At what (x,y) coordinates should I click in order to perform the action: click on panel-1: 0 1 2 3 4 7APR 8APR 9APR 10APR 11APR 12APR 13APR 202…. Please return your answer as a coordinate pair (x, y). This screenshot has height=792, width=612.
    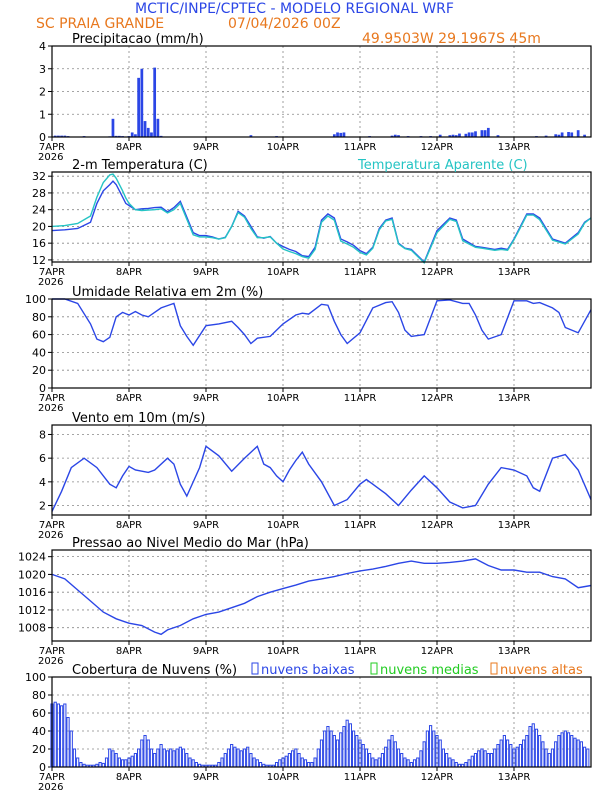
    Looking at the image, I should click on (315, 97).